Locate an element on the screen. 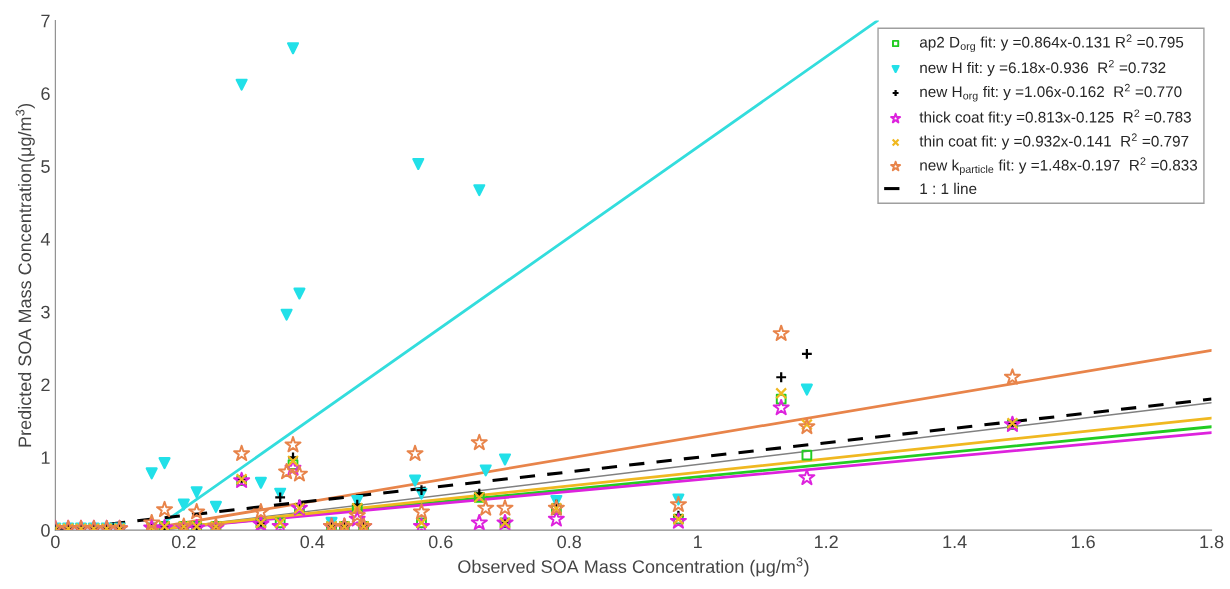 This screenshot has width=1230, height=589. legend-label: 1 : 1 line is located at coordinates (948, 188).